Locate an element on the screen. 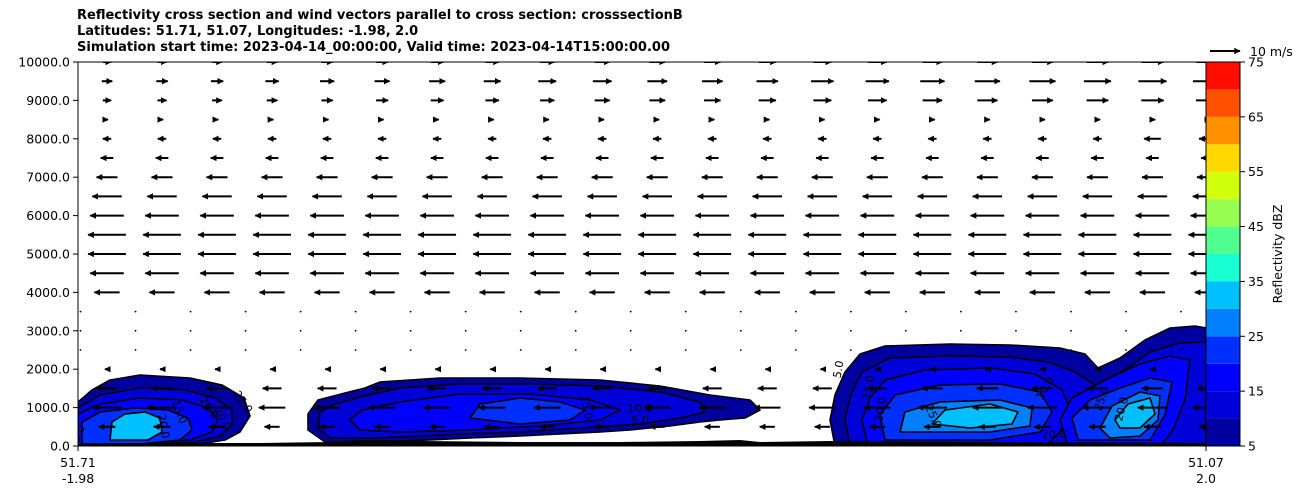 The image size is (1296, 496). x-tick-label-lat: 51.71 is located at coordinates (78, 462).